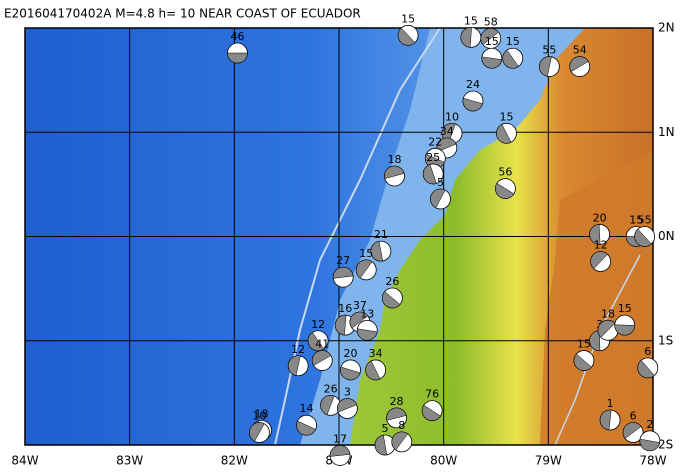  Describe the element at coordinates (580, 50) in the screenshot. I see `depth-label: 54` at that location.